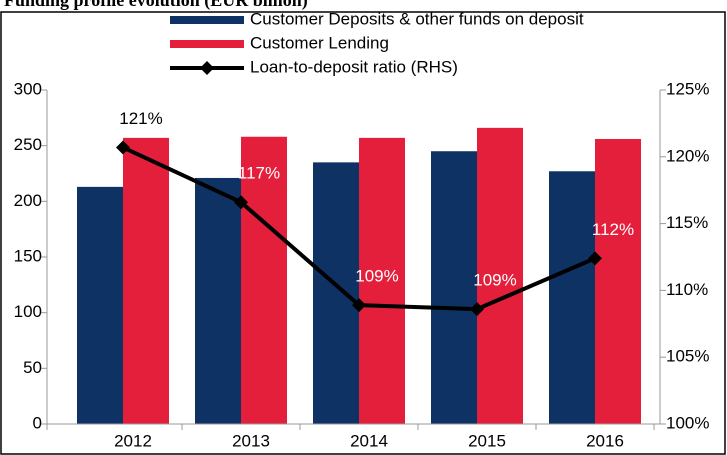 This screenshot has width=727, height=455. I want to click on y2-tick-label: 120%, so click(687, 155).